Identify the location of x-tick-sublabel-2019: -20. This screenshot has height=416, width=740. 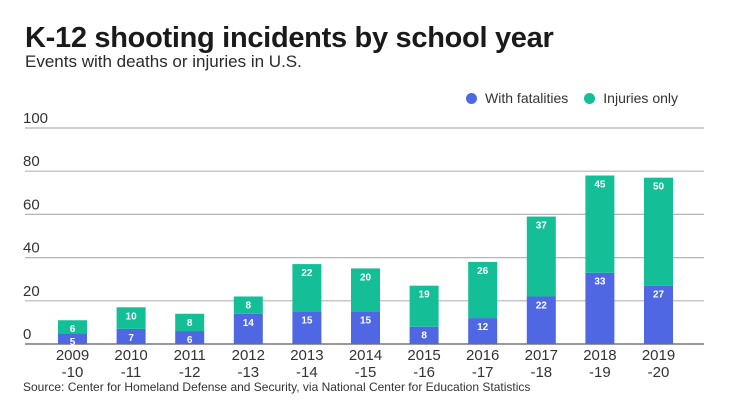
(659, 372).